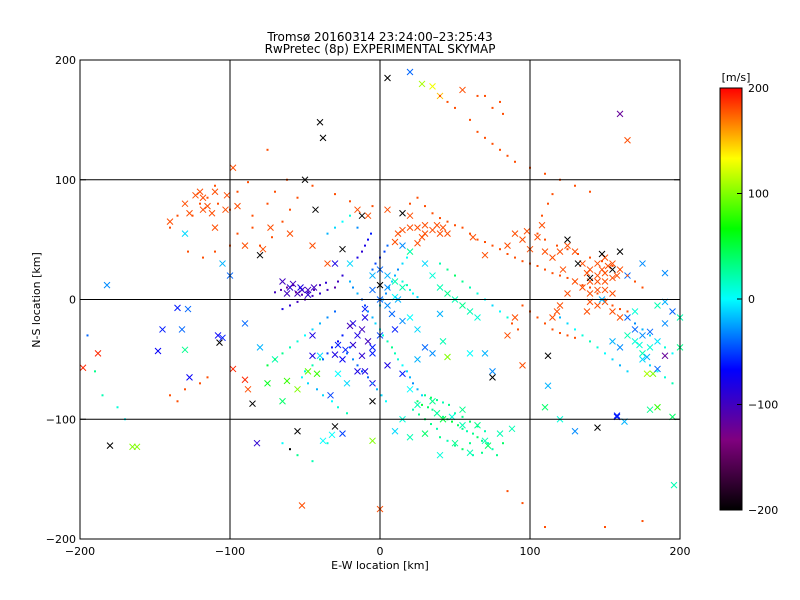  Describe the element at coordinates (748, 299) in the screenshot. I see `colorbar: 200 100 0 −100 −200` at that location.